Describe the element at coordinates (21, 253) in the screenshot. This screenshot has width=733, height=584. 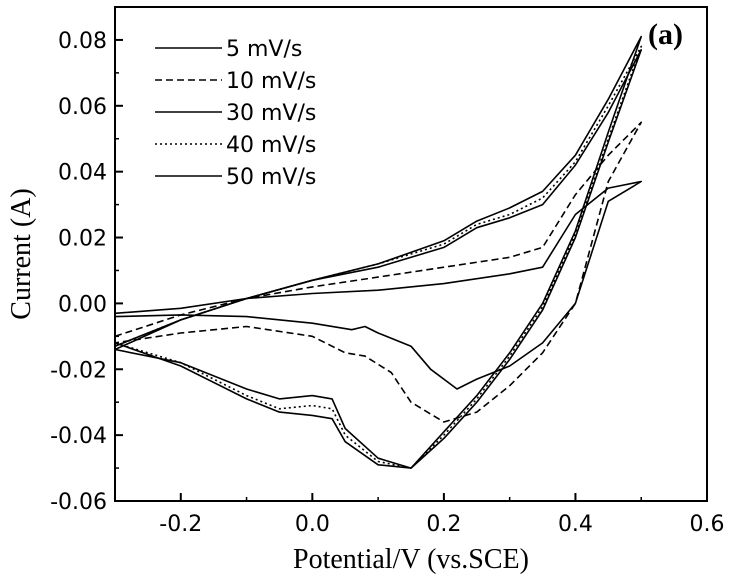
I see `y-axis-title: Current (A)` at that location.